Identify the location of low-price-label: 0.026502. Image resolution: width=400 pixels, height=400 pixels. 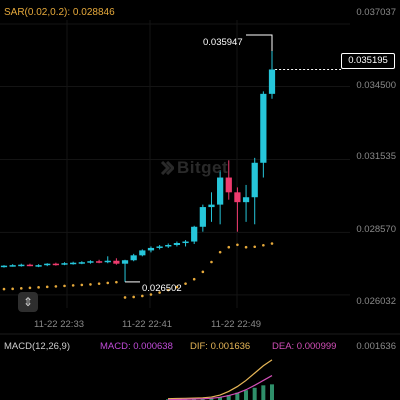
(162, 288).